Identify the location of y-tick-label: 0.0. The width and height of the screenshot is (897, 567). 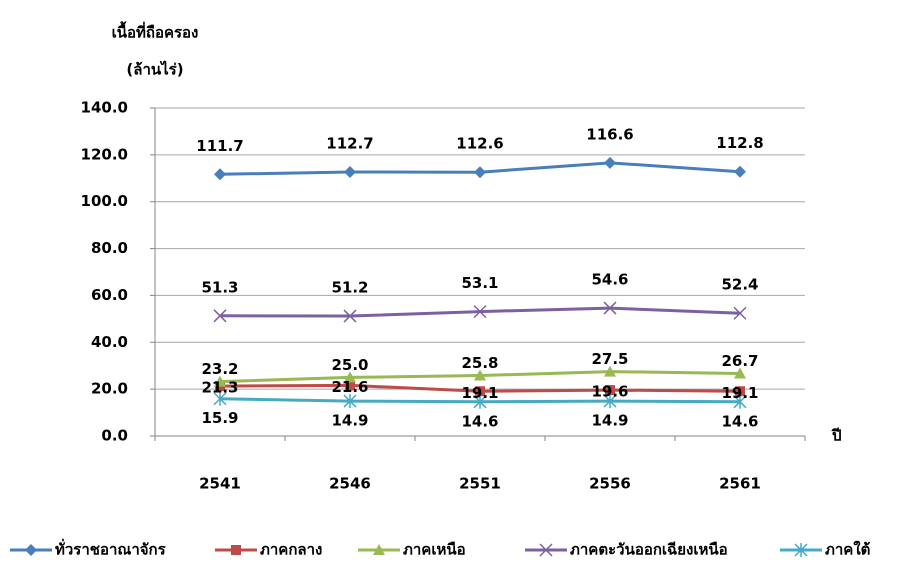
(114, 436).